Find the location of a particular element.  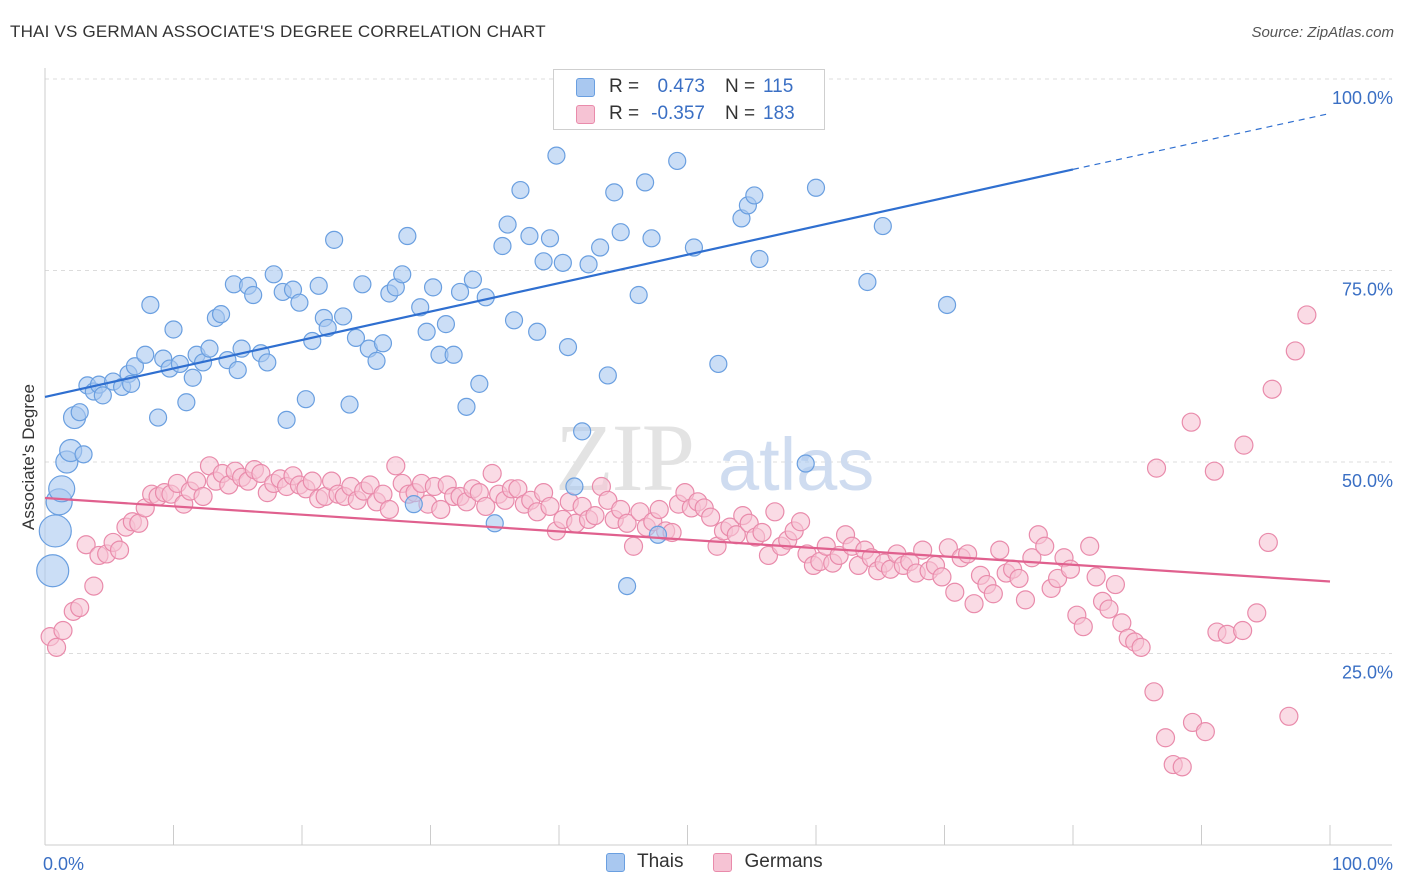

trend-line-germans is located at coordinates (687, 539).